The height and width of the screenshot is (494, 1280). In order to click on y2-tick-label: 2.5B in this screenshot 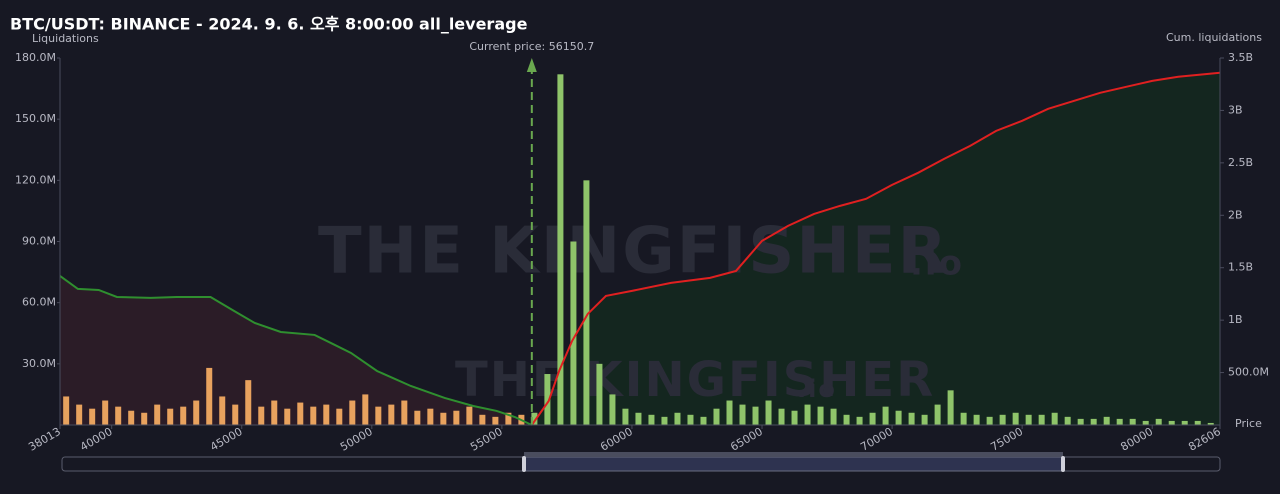, I will do `click(1240, 162)`.